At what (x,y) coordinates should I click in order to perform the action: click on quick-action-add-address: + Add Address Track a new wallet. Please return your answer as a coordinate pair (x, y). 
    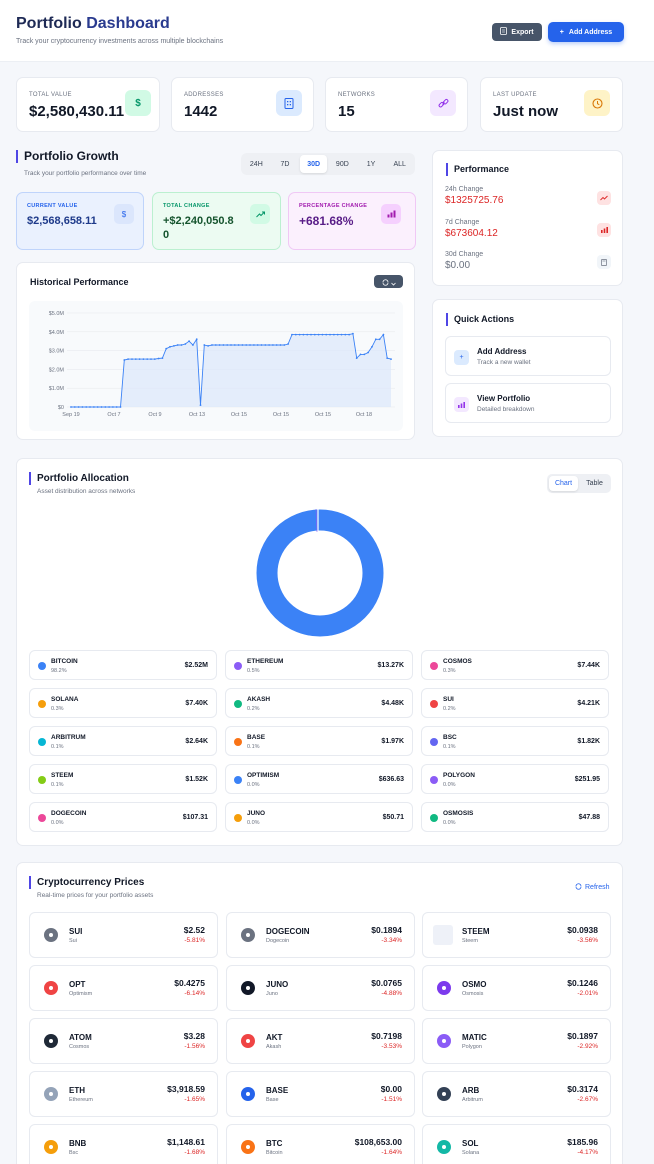
    Looking at the image, I should click on (528, 356).